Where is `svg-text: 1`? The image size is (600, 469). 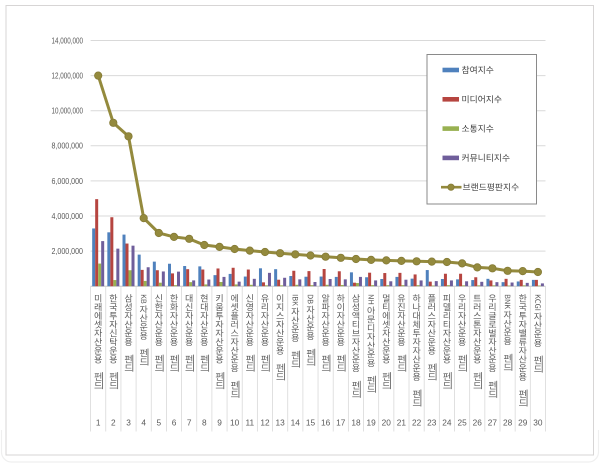
svg-text: 1 is located at coordinates (98, 423).